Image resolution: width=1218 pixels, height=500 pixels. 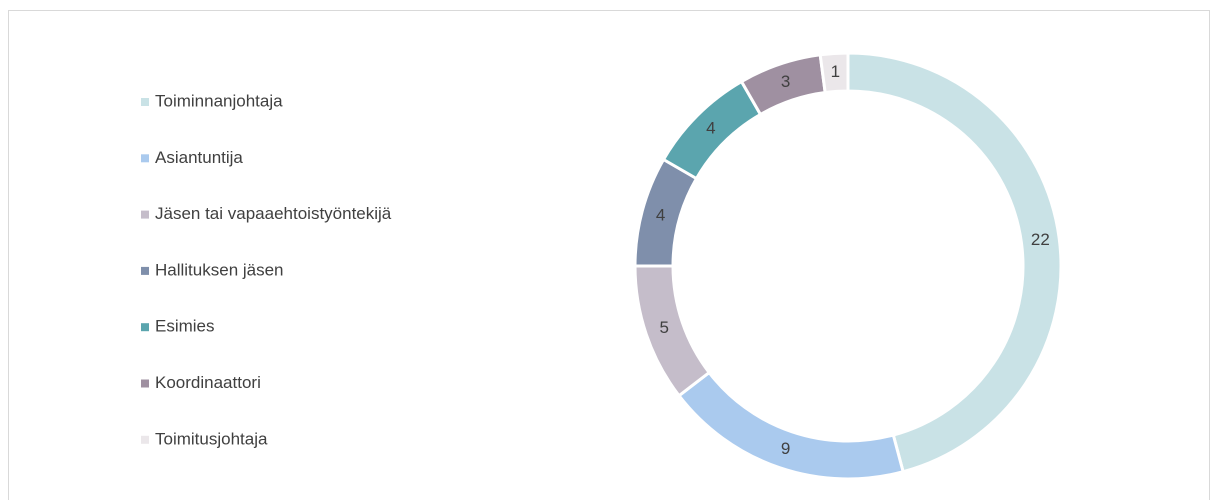 I want to click on legend-label: Jäsen tai vapaaehtoistyöntekijä, so click(x=273, y=213).